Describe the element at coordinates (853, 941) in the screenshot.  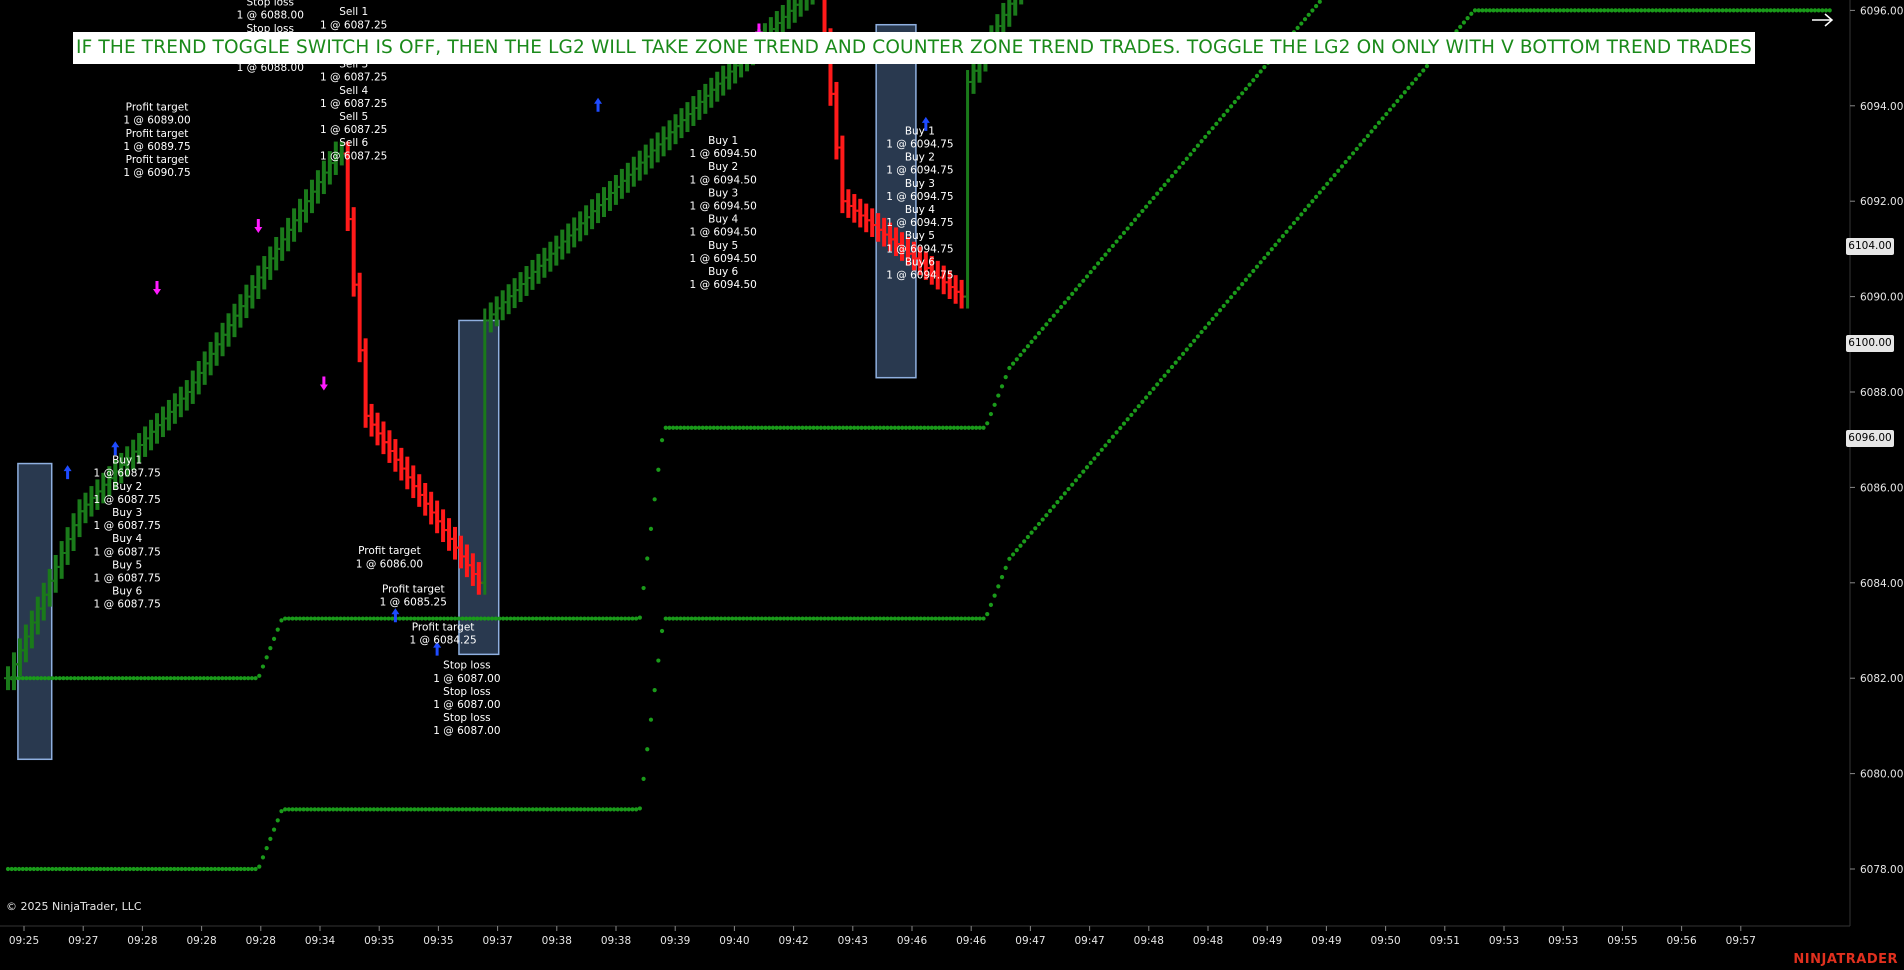
I see `x-tick-label: 09:43` at that location.